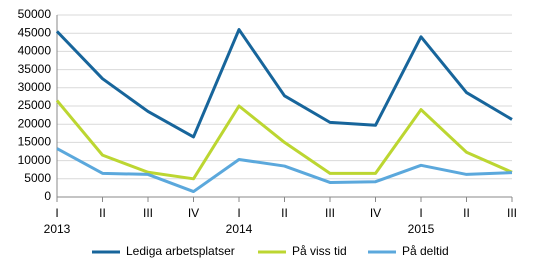  What do you see at coordinates (35, 69) in the screenshot?
I see `y-tick-label: 35000` at bounding box center [35, 69].